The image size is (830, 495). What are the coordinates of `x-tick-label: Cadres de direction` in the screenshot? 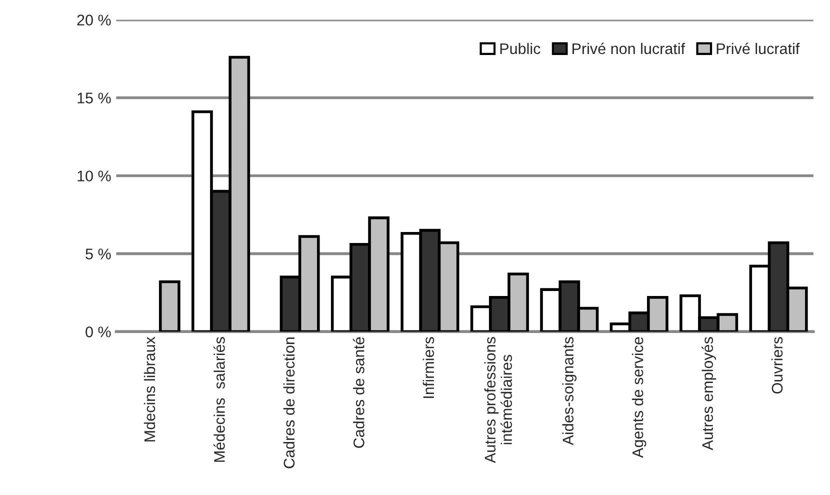 It's located at (289, 402).